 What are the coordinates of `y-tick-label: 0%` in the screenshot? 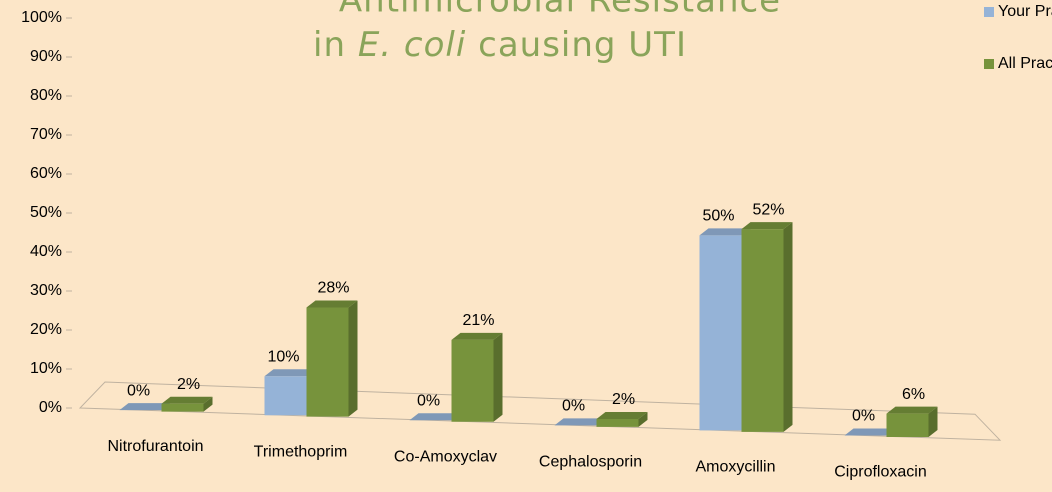 It's located at (50, 407).